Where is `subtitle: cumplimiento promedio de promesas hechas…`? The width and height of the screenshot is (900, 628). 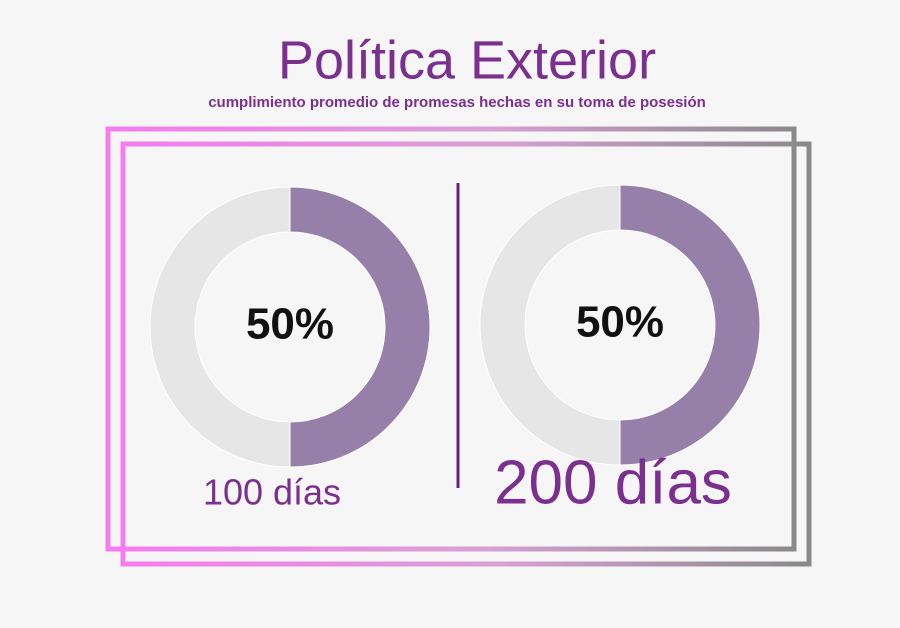 subtitle: cumplimiento promedio de promesas hechas… is located at coordinates (457, 102).